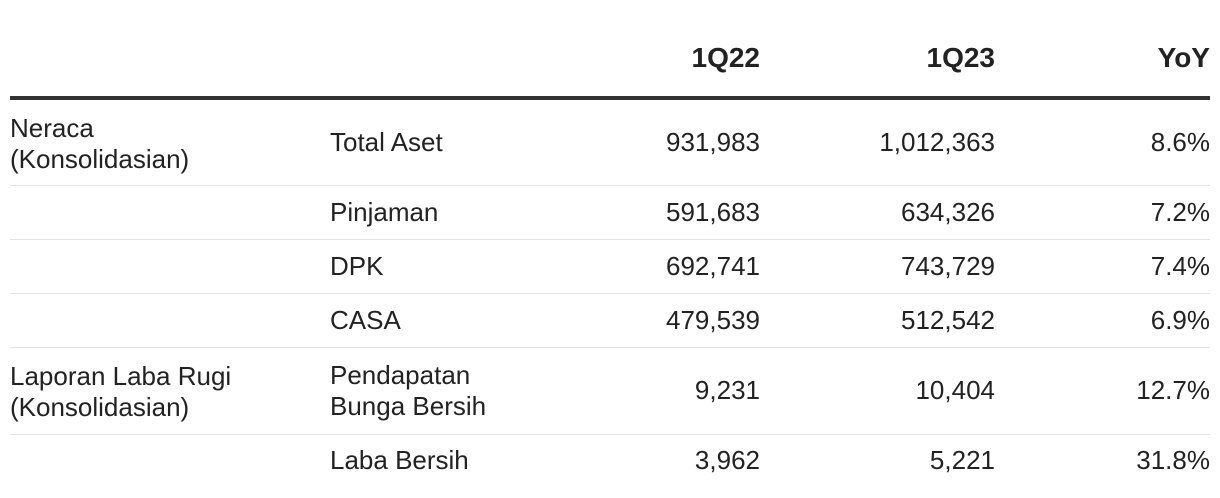 This screenshot has height=498, width=1220. I want to click on row-1q23-value: 743,729, so click(877, 266).